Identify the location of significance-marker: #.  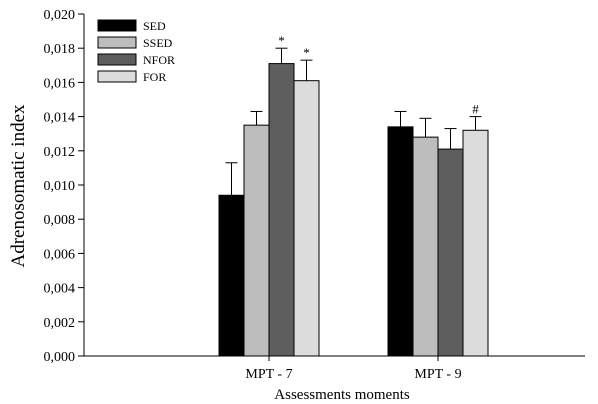
(475, 109).